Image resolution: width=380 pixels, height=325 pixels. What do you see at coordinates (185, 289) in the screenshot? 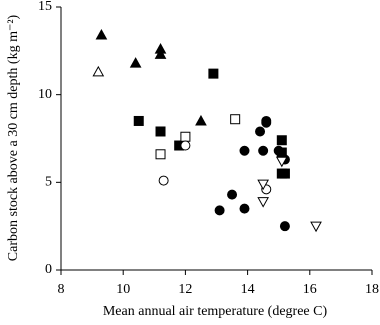
I see `x-tick-label: 12` at bounding box center [185, 289].